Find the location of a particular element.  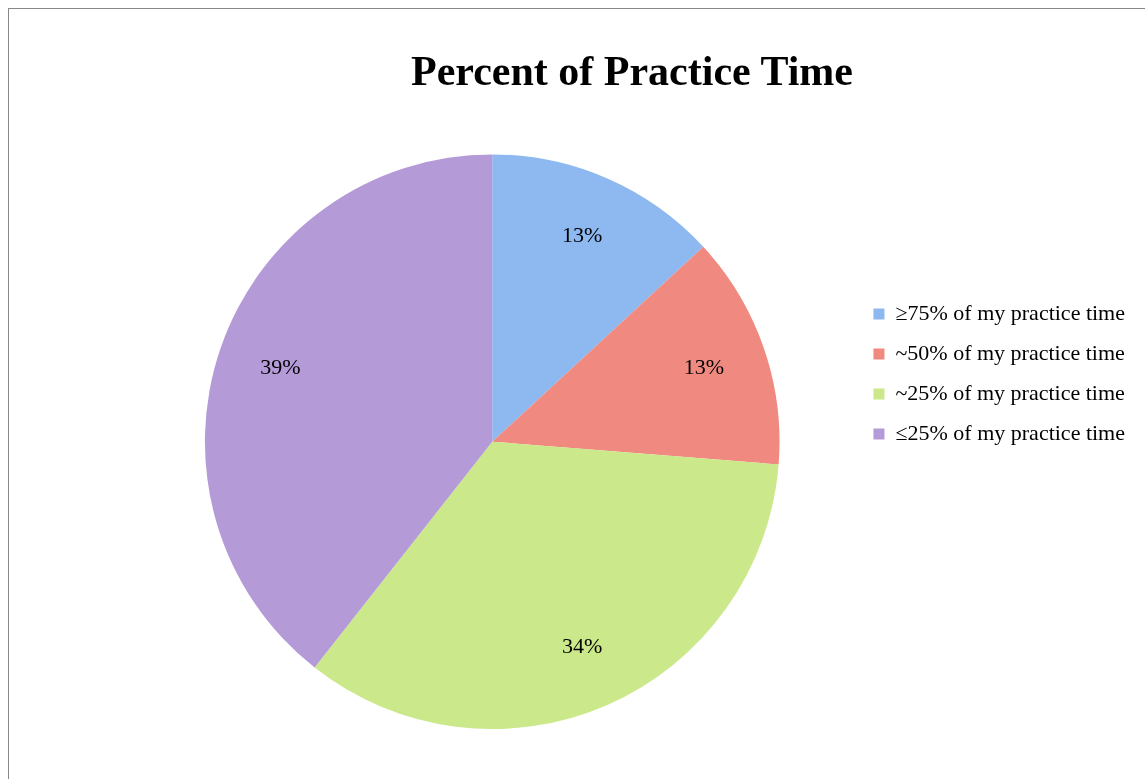

chart-title: Percent of Practice Time is located at coordinates (632, 71).